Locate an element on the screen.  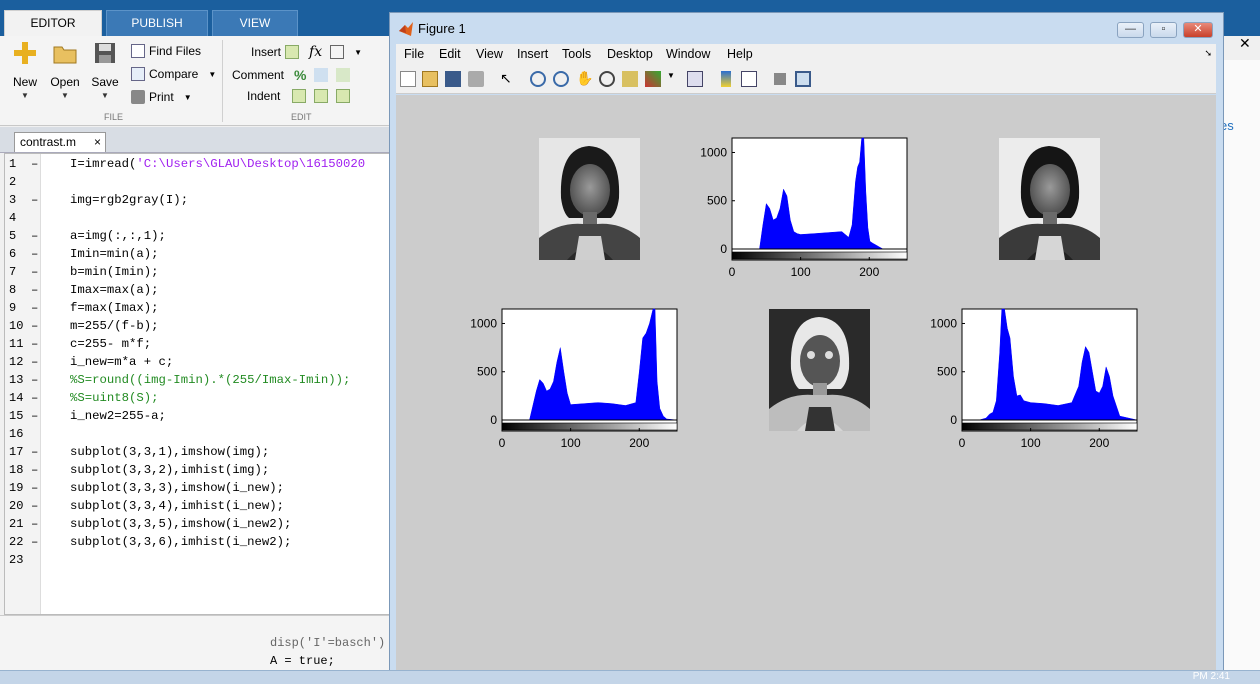
file-tab-contrast: contrast.m × is located at coordinates (60, 142).